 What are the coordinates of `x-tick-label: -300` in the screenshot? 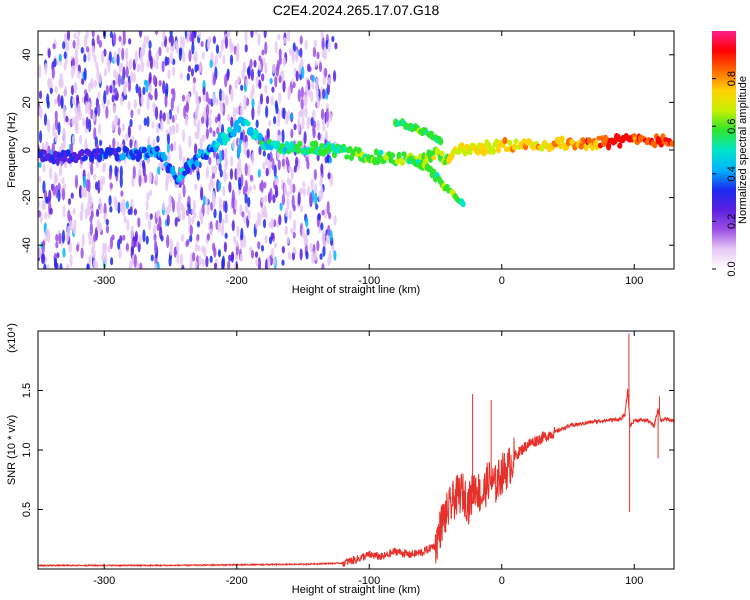 It's located at (104, 581).